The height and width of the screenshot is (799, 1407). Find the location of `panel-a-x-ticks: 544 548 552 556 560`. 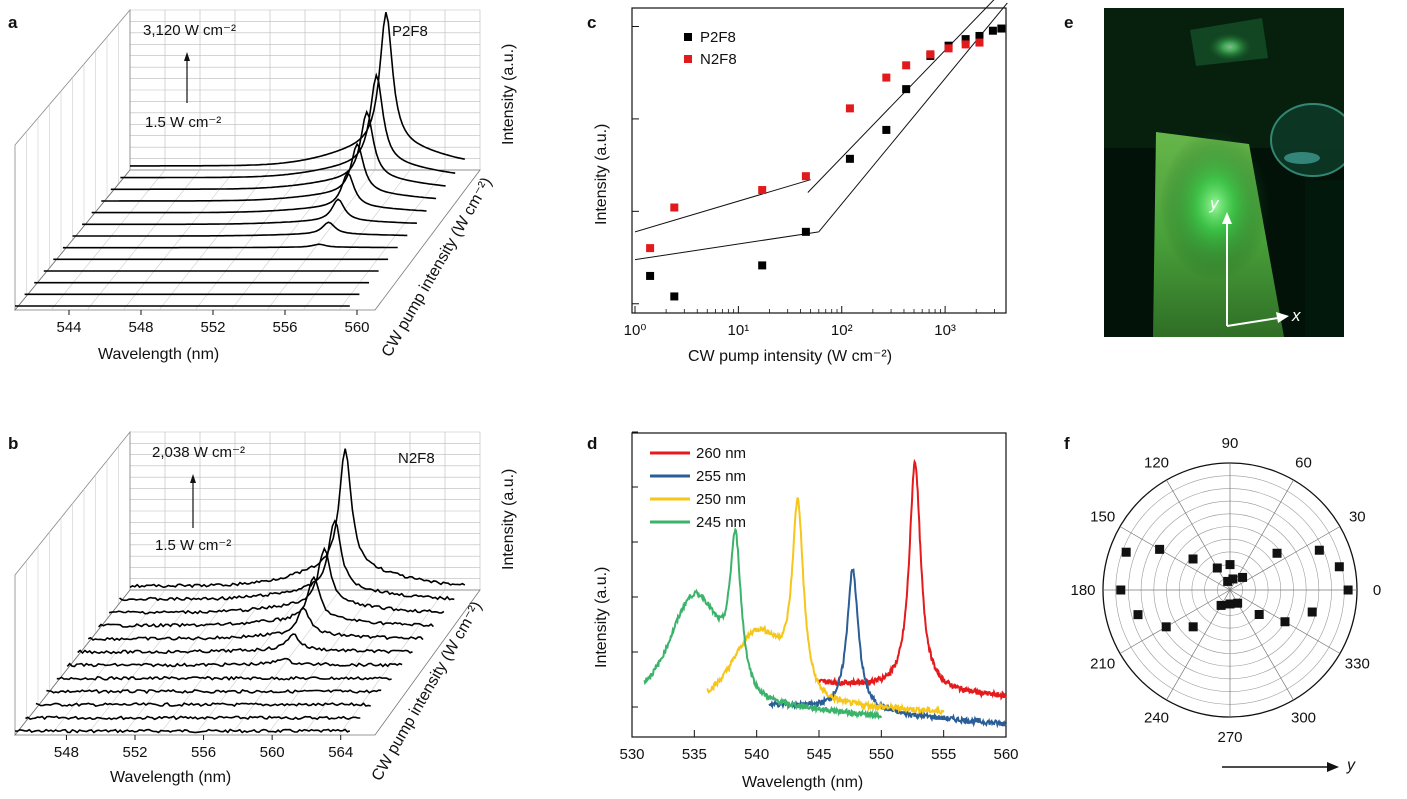

panel-a-x-ticks: 544 548 552 556 560 is located at coordinates (213, 323).